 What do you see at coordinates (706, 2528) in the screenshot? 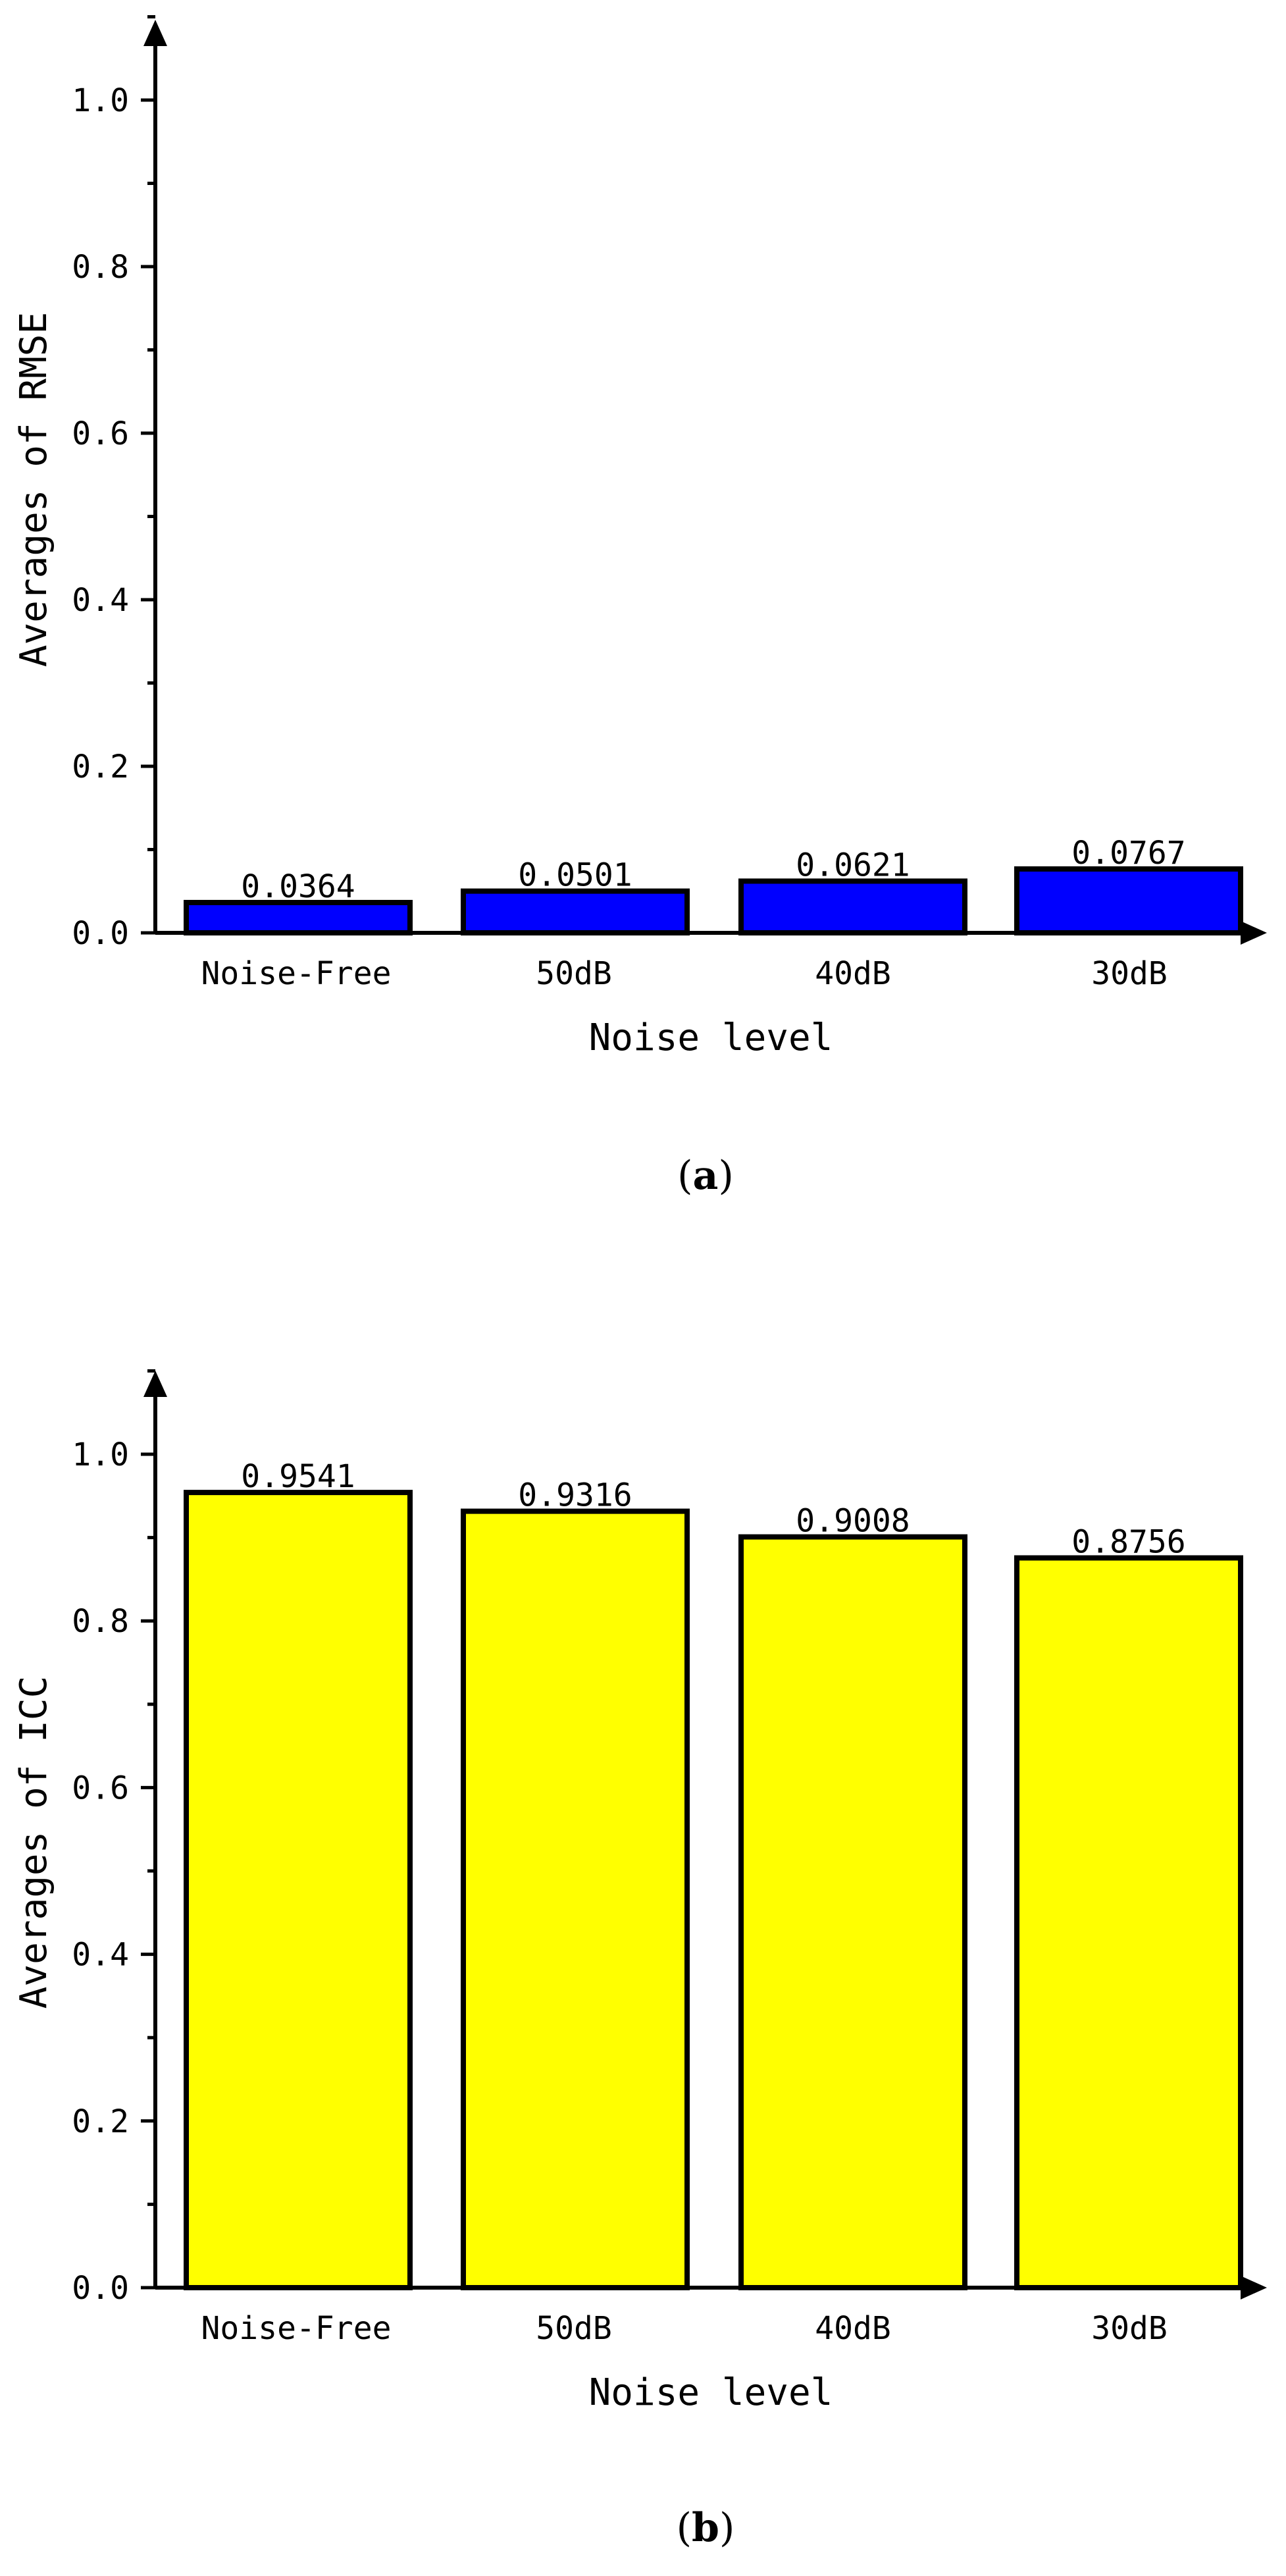
I see `panel-label: (b)` at bounding box center [706, 2528].